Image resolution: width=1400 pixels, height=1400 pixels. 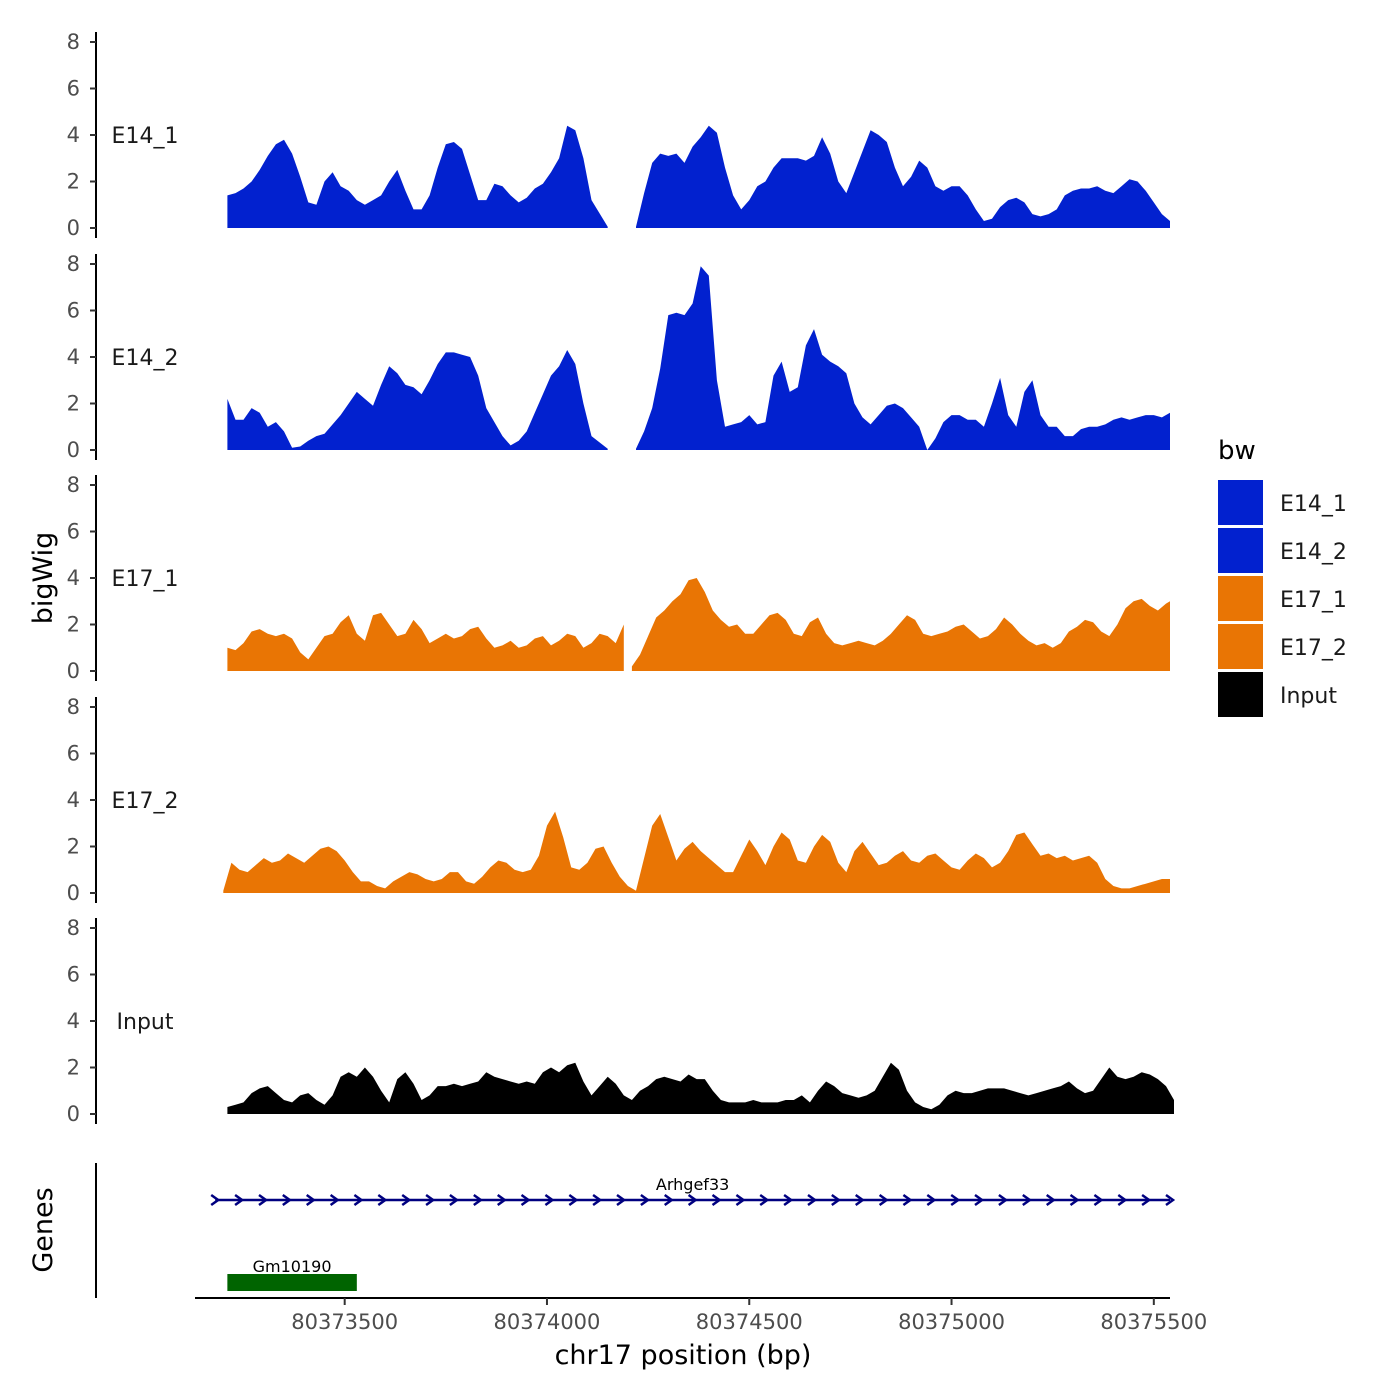 I want to click on legend-entry-E14_2: E14_2, so click(x=1282, y=550).